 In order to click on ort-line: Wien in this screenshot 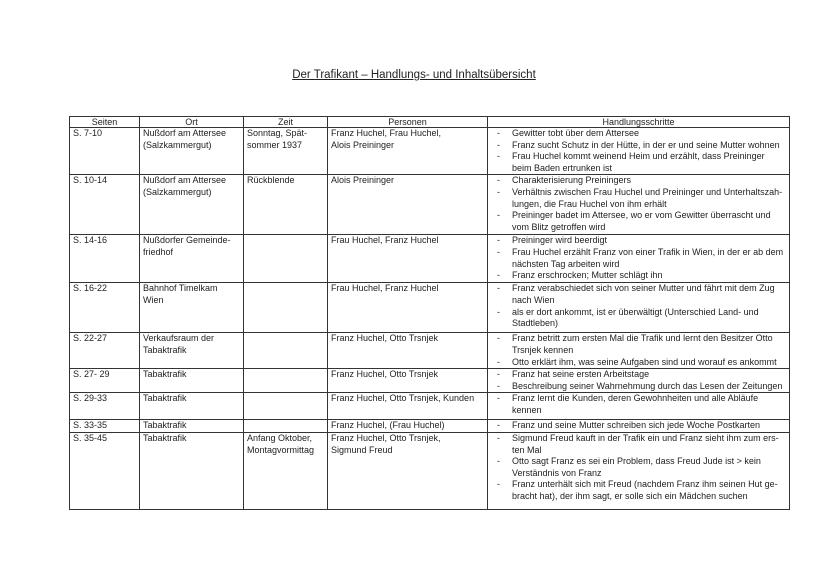, I will do `click(153, 299)`.